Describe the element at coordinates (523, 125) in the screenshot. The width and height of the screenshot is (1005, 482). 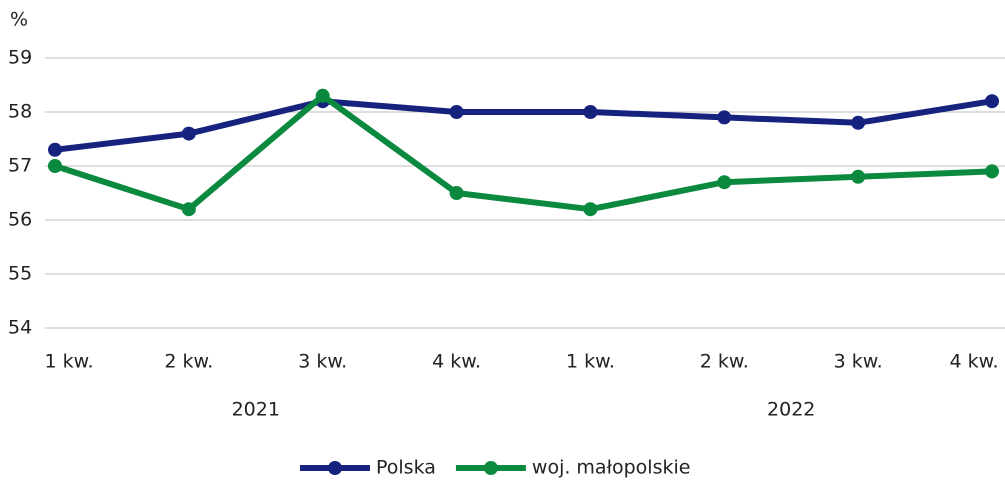
I see `series-line` at that location.